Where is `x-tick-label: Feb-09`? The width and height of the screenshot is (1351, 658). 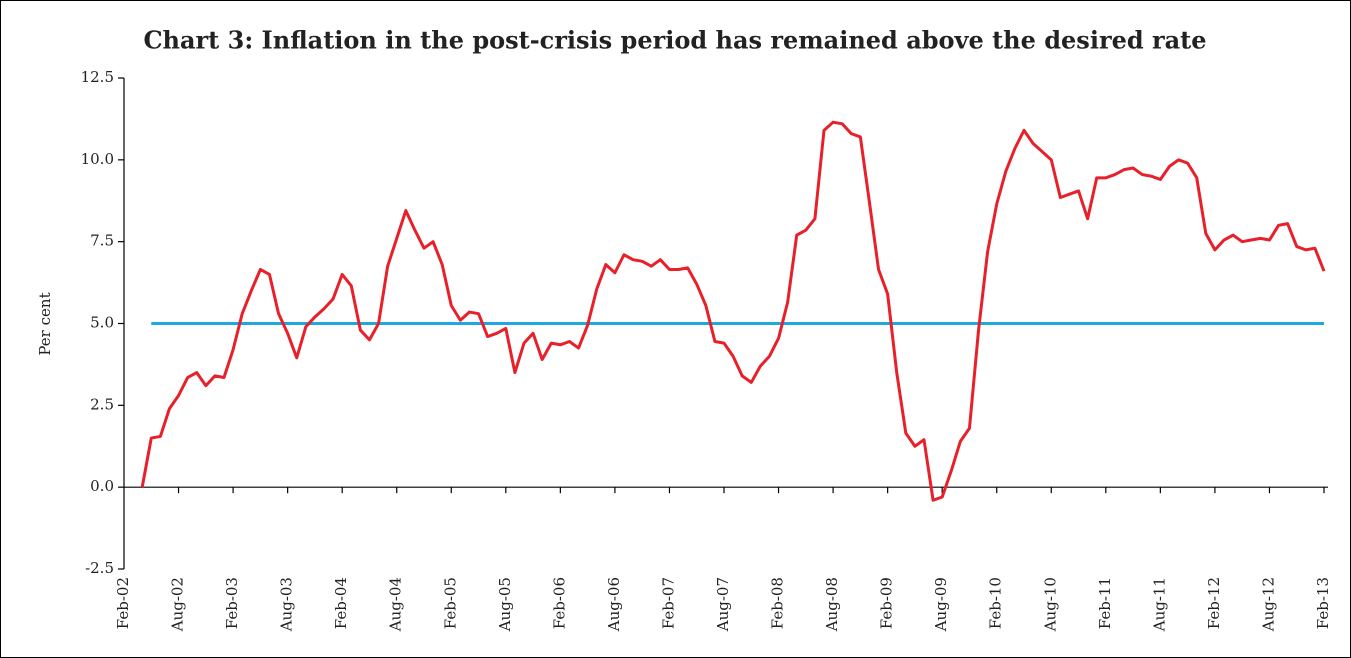
x-tick-label: Feb-09 is located at coordinates (887, 603).